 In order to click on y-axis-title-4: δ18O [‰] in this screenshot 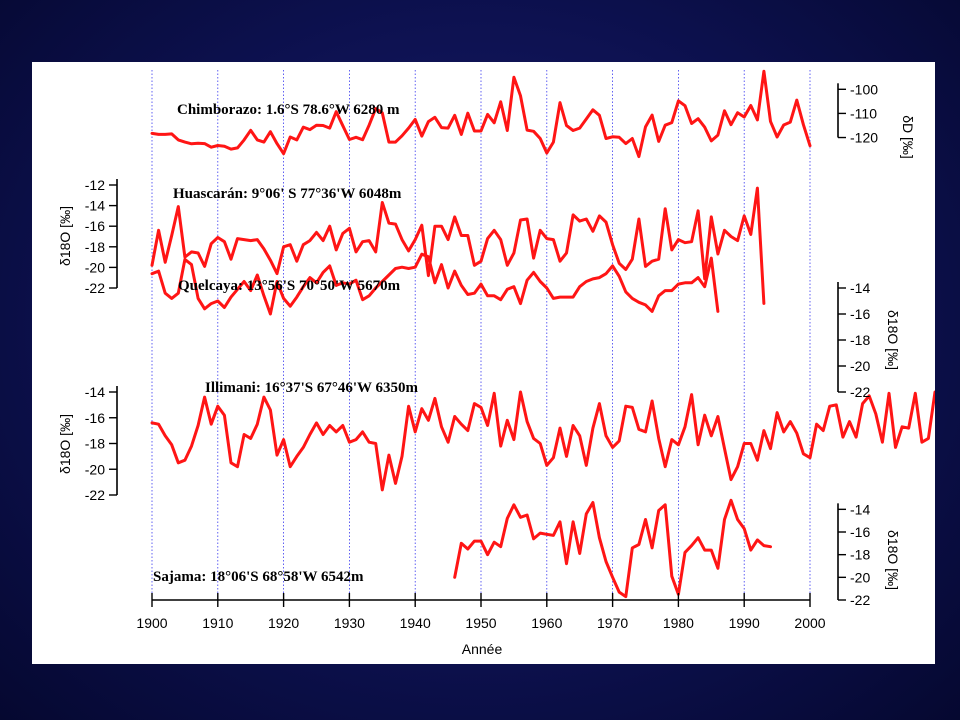, I will do `click(893, 560)`.